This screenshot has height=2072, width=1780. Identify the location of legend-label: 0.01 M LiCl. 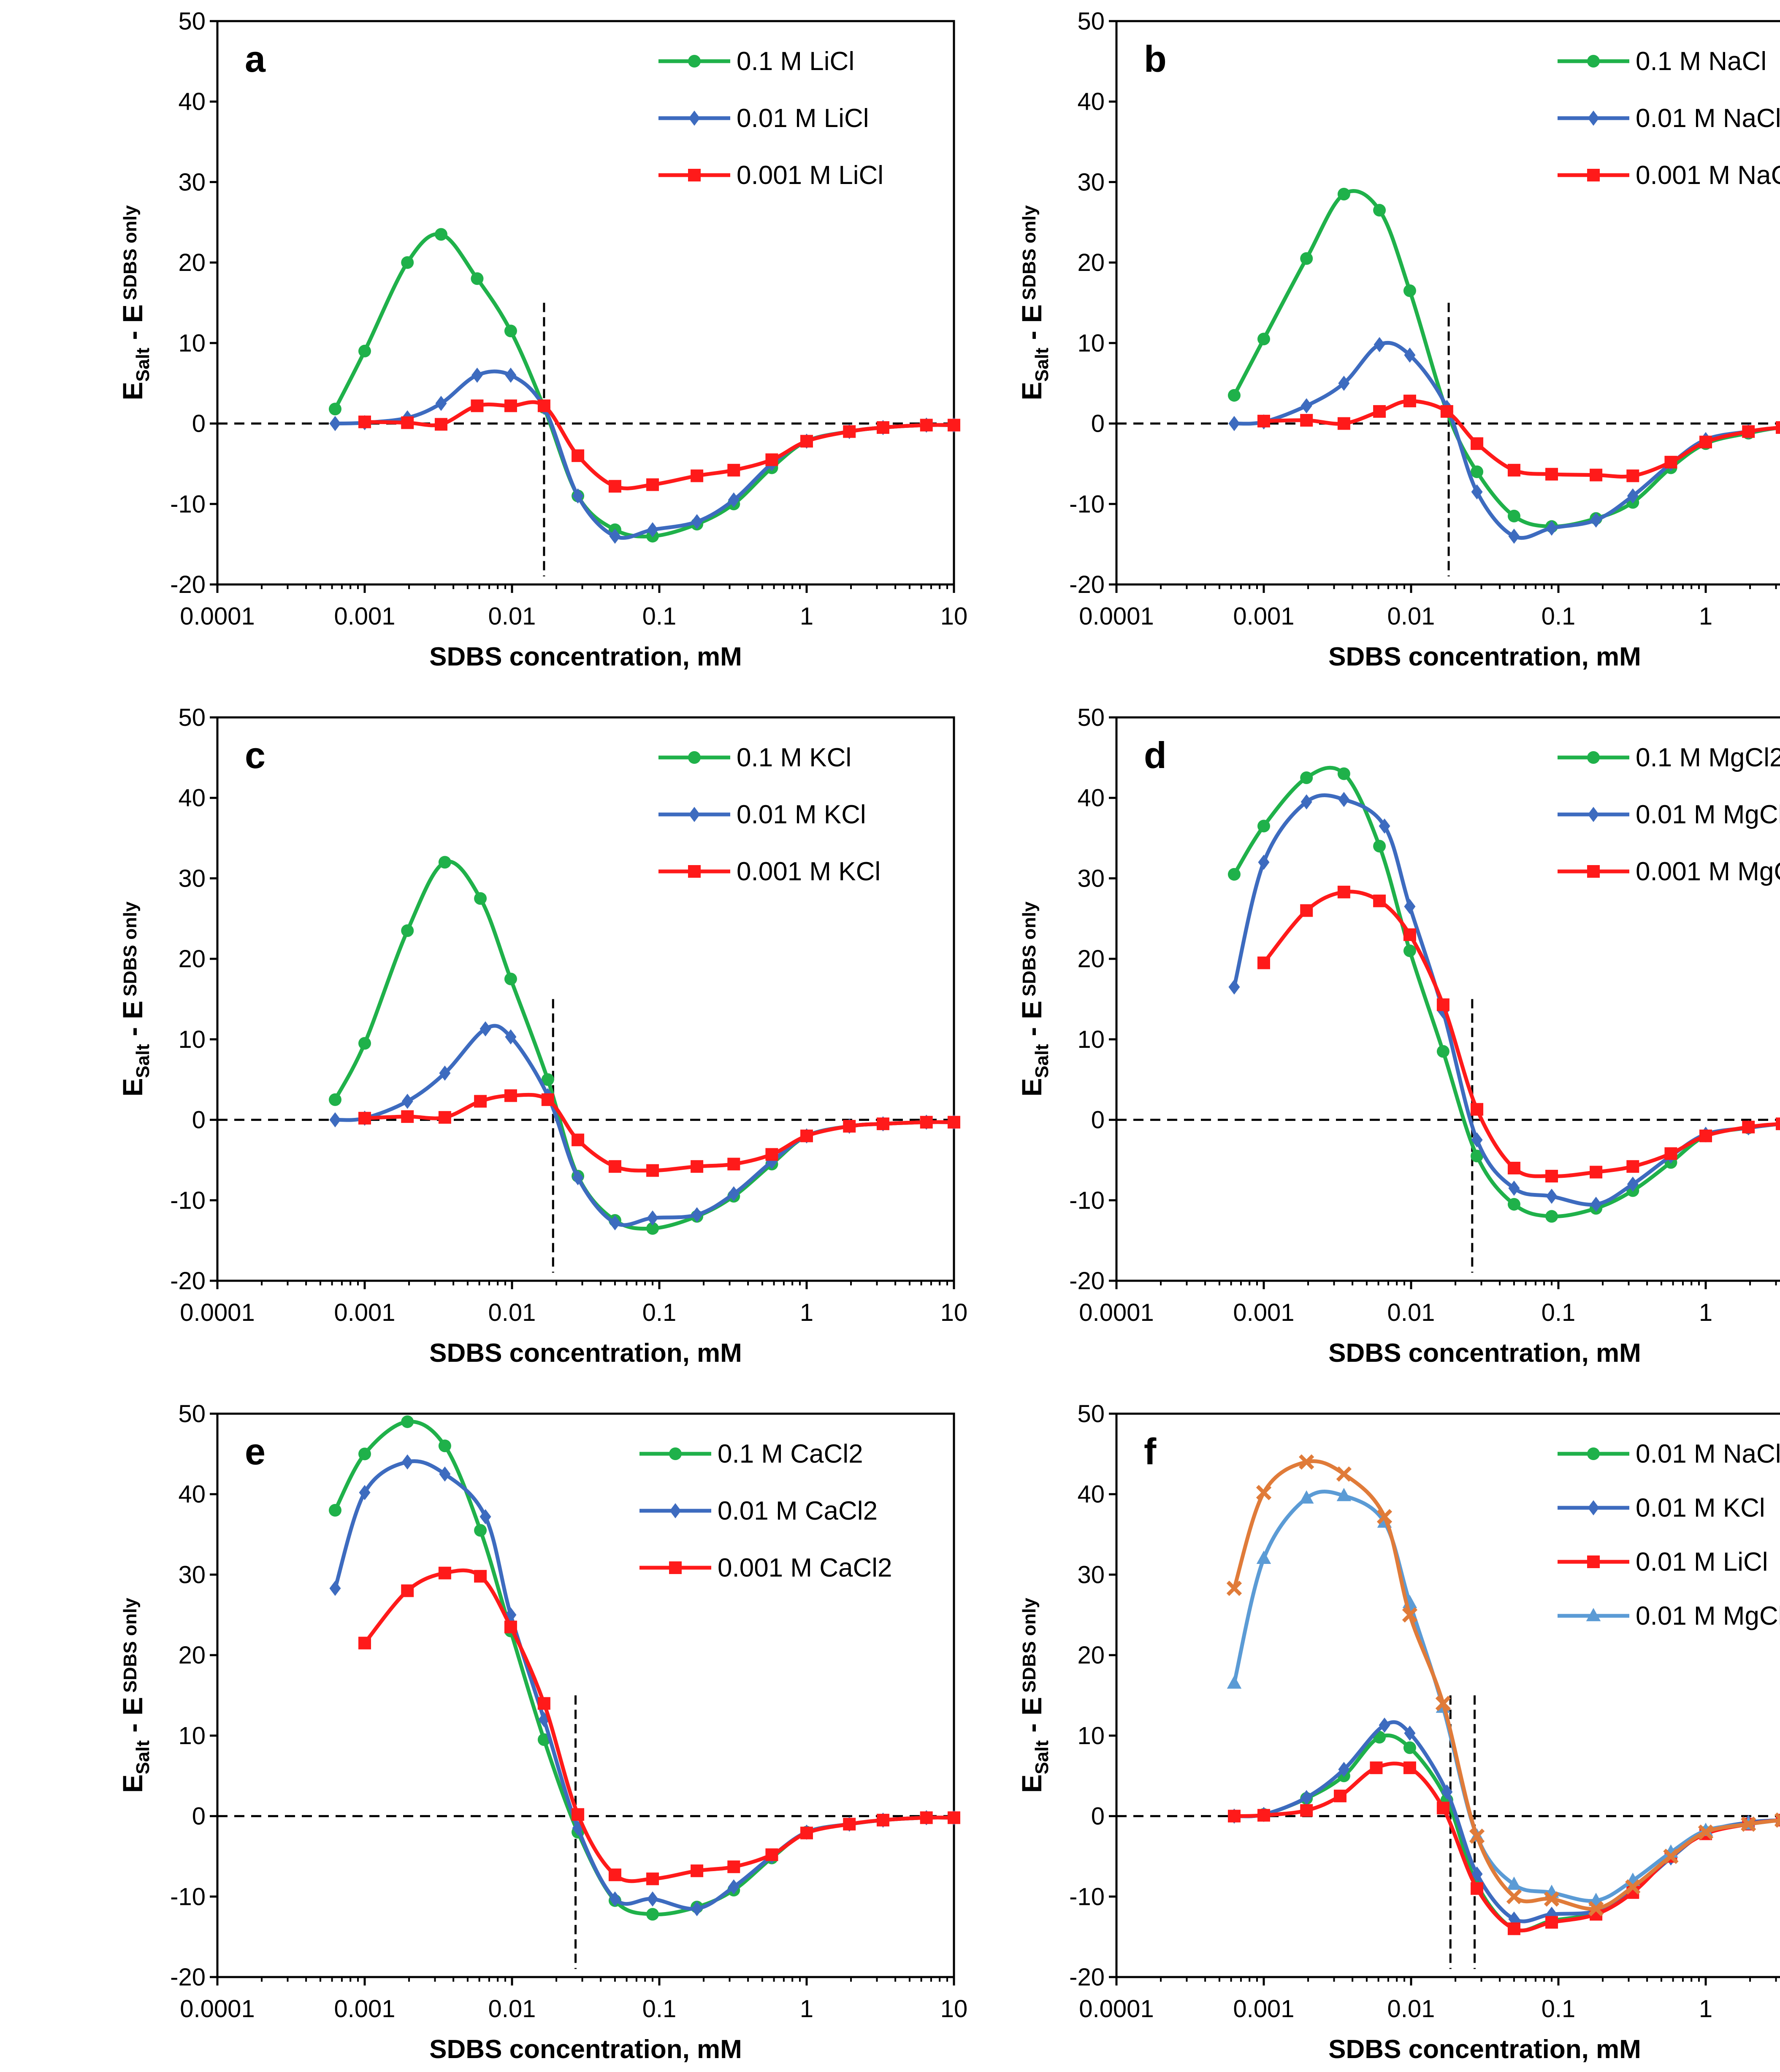
(803, 118).